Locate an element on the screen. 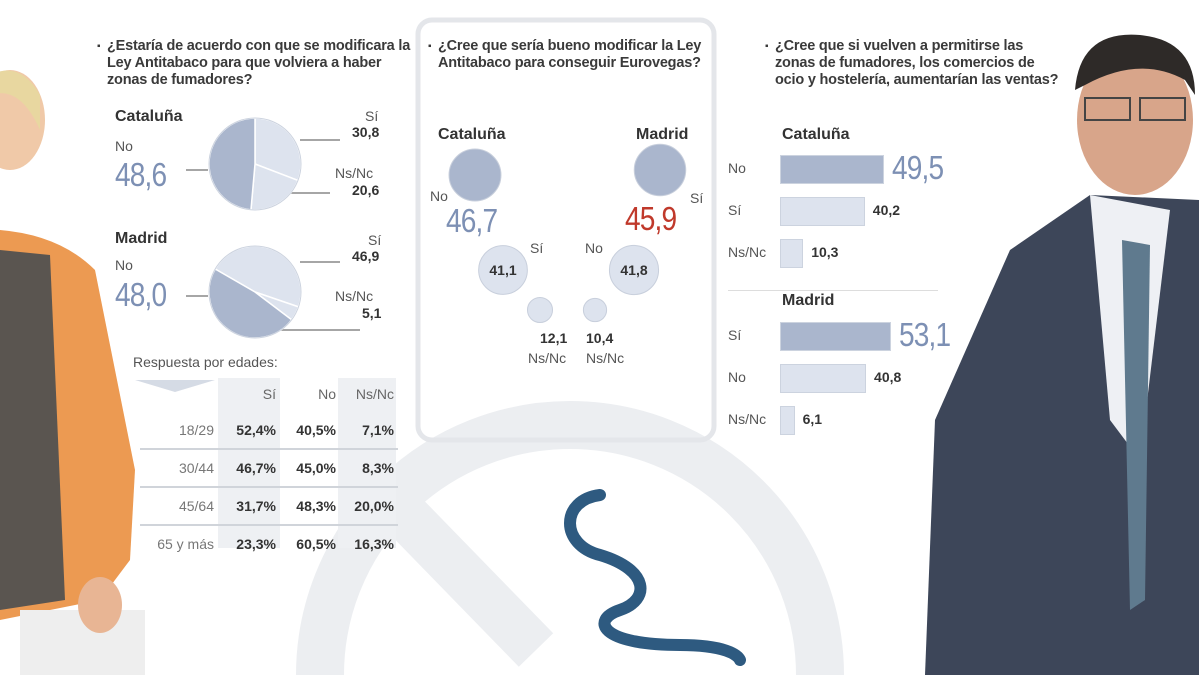 The height and width of the screenshot is (675, 1199). ages-row: 45/64 31,7% 48,3% 20,0% is located at coordinates (269, 506).